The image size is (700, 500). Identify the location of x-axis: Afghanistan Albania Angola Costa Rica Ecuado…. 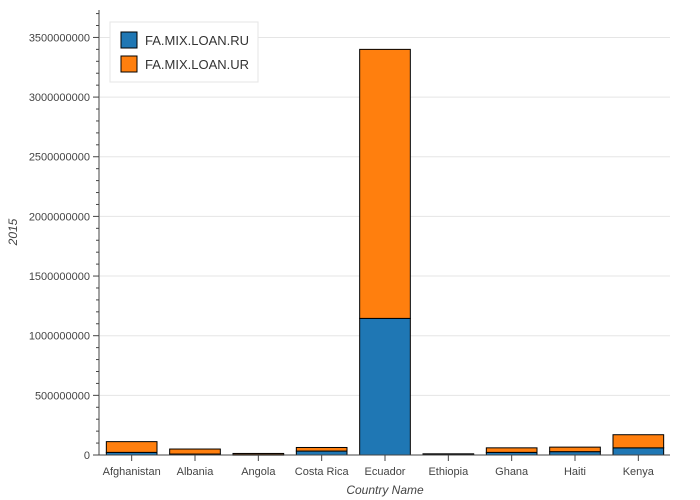
(379, 466).